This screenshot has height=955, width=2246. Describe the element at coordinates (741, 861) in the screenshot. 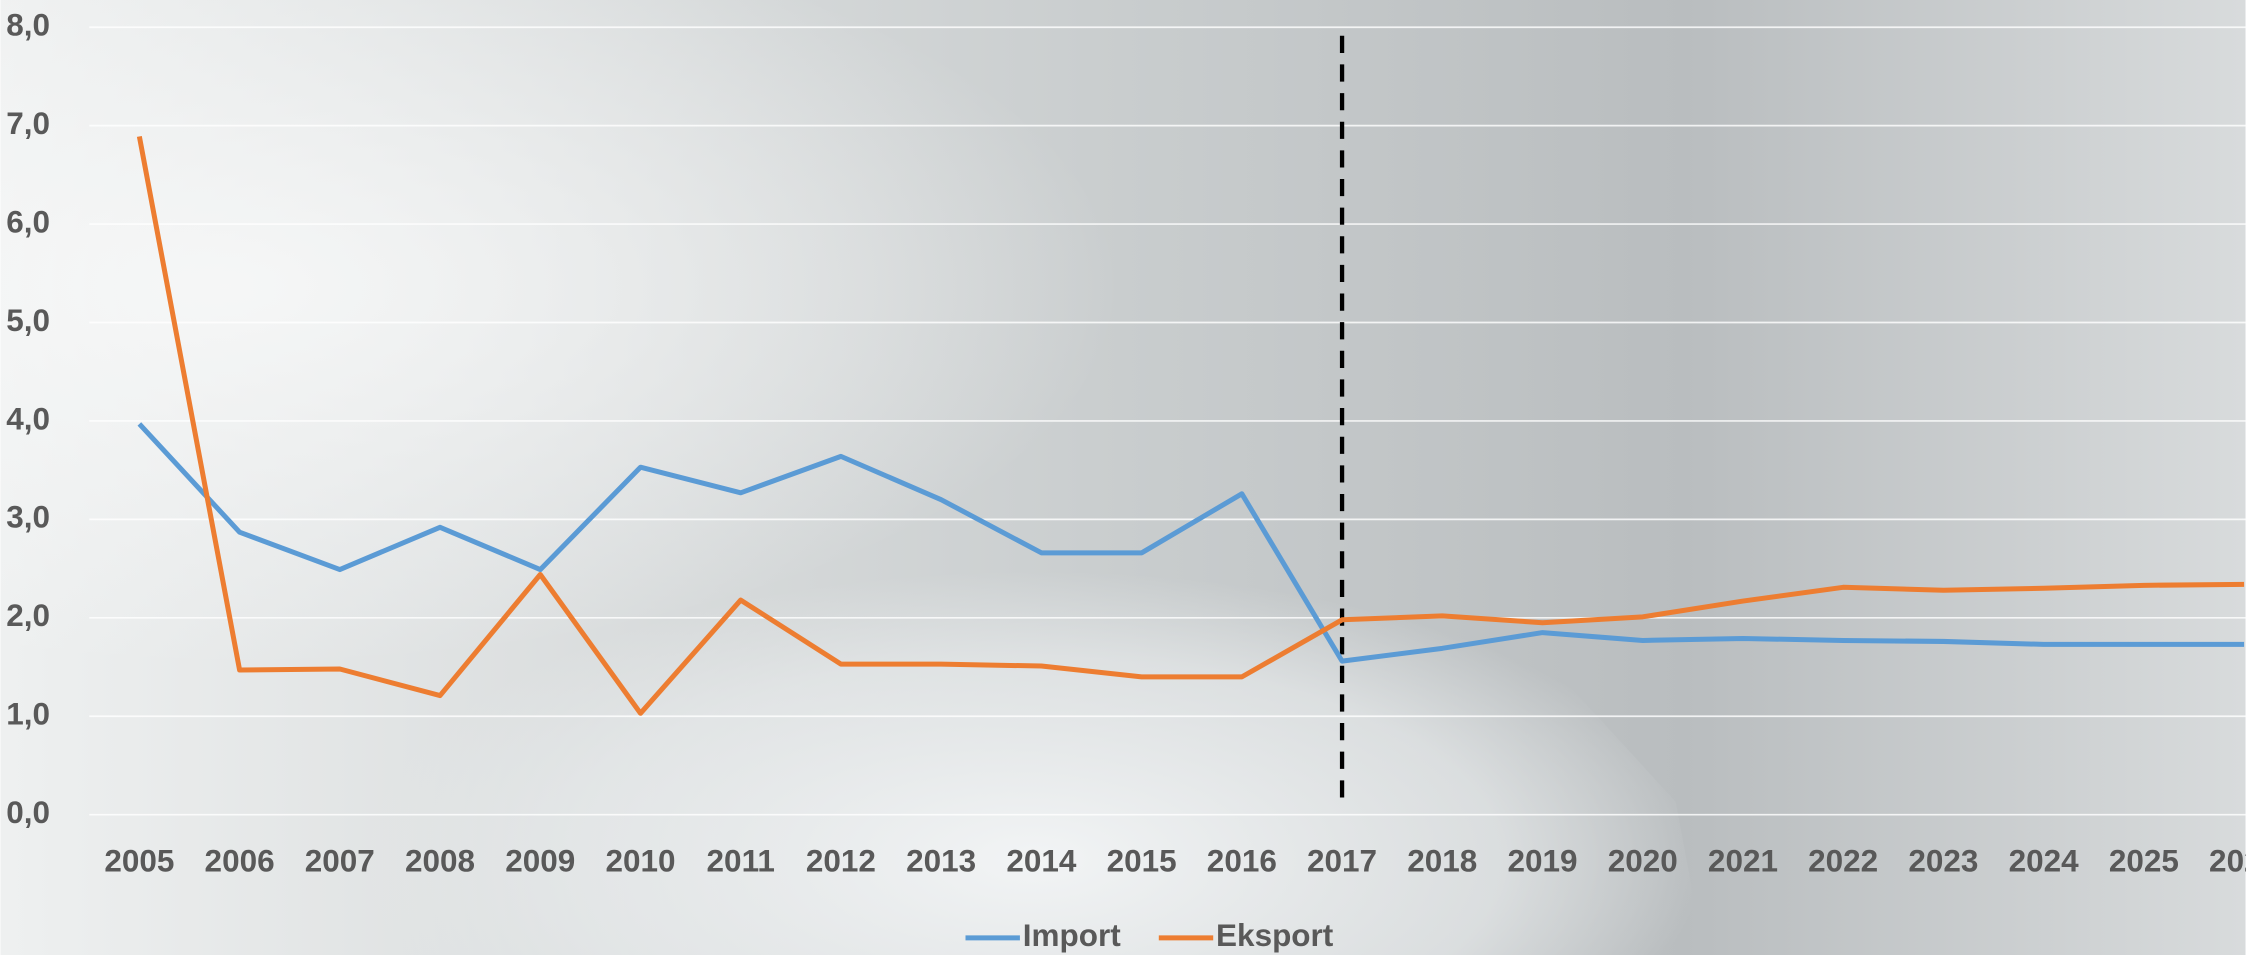

I see `x-tick-label: 2011` at that location.